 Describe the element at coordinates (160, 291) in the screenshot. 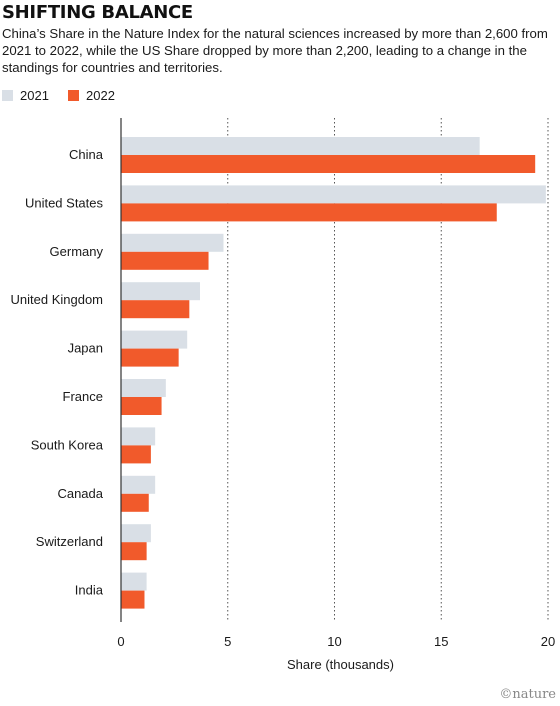

I see `bar-united-kingdom-2021` at that location.